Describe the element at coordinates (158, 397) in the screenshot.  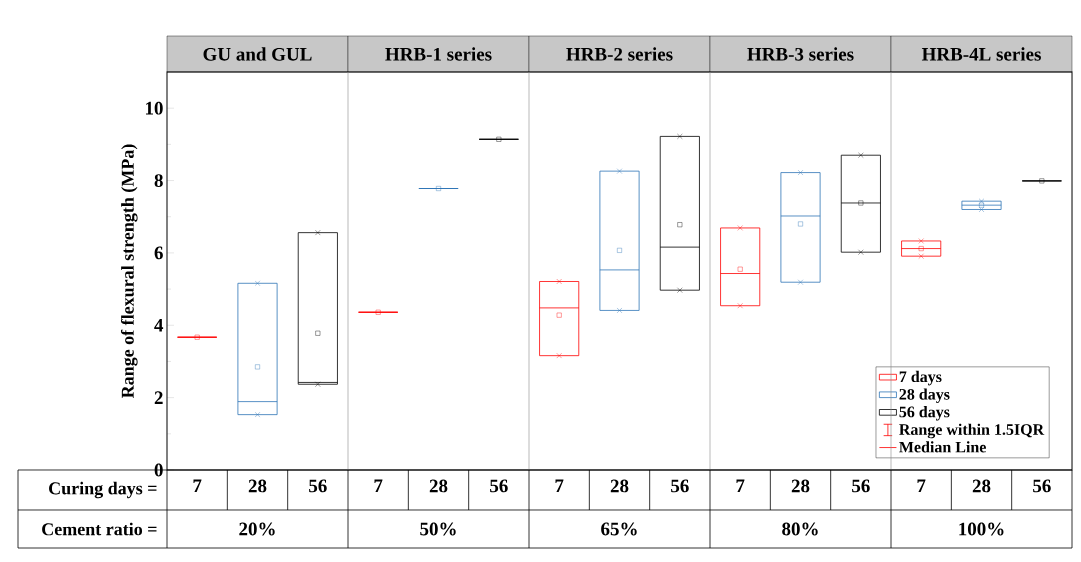
I see `y-tick-label: 2` at that location.